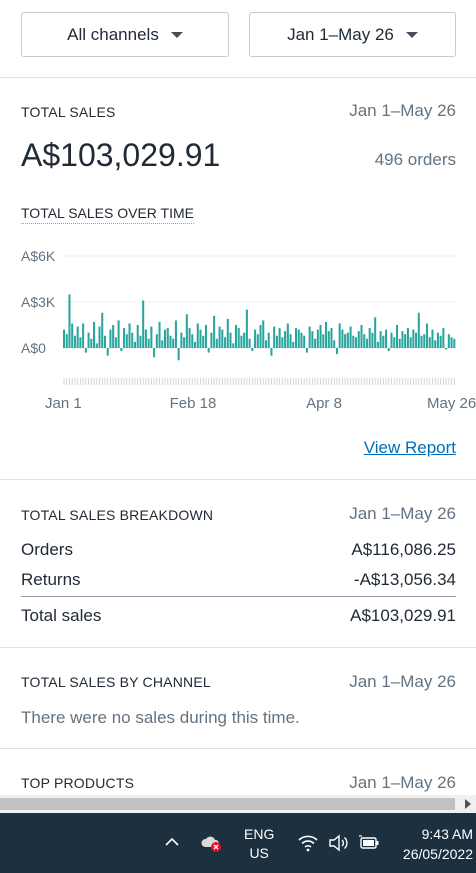 The width and height of the screenshot is (476, 873). I want to click on volume-icon, so click(338, 845).